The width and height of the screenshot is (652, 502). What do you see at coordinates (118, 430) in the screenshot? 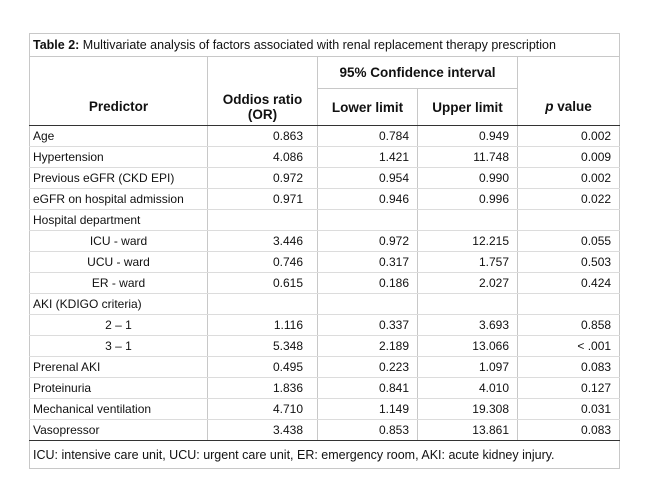
I see `predictor-cell: Vasopressor` at bounding box center [118, 430].